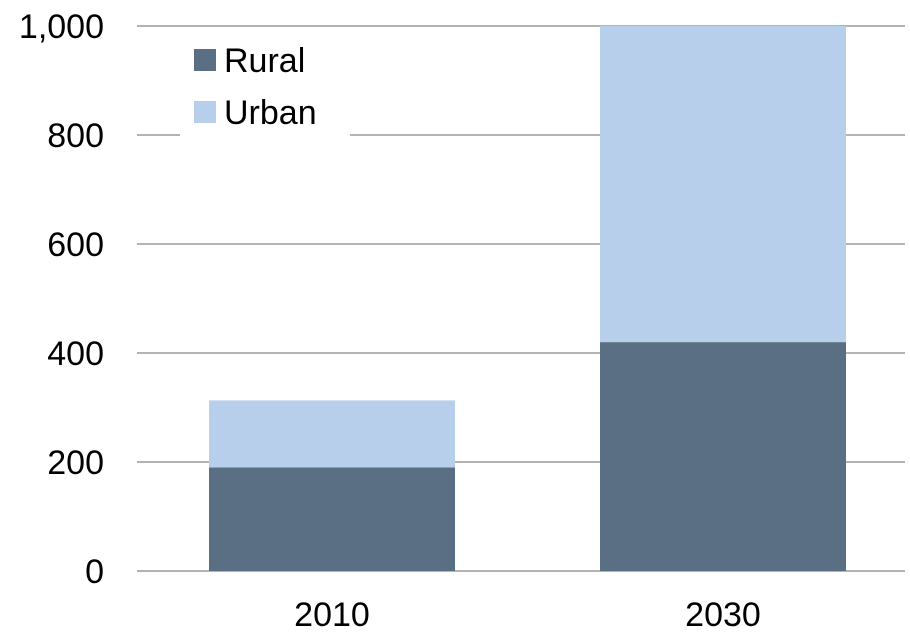 Image resolution: width=910 pixels, height=638 pixels. What do you see at coordinates (723, 456) in the screenshot?
I see `bar-rural-2030` at bounding box center [723, 456].